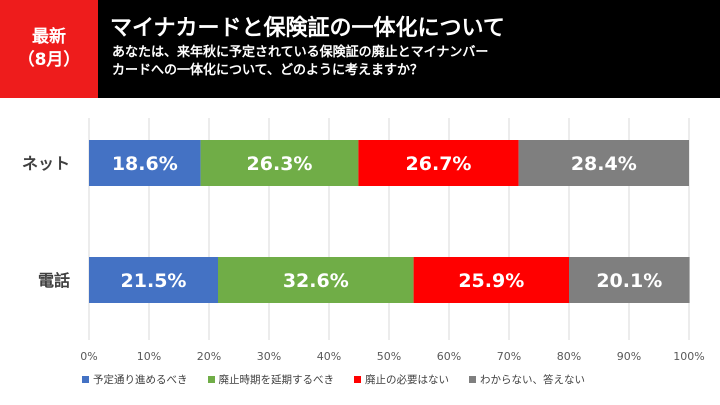 The image size is (720, 405). Describe the element at coordinates (88, 356) in the screenshot. I see `x-tick-label: 0%` at that location.